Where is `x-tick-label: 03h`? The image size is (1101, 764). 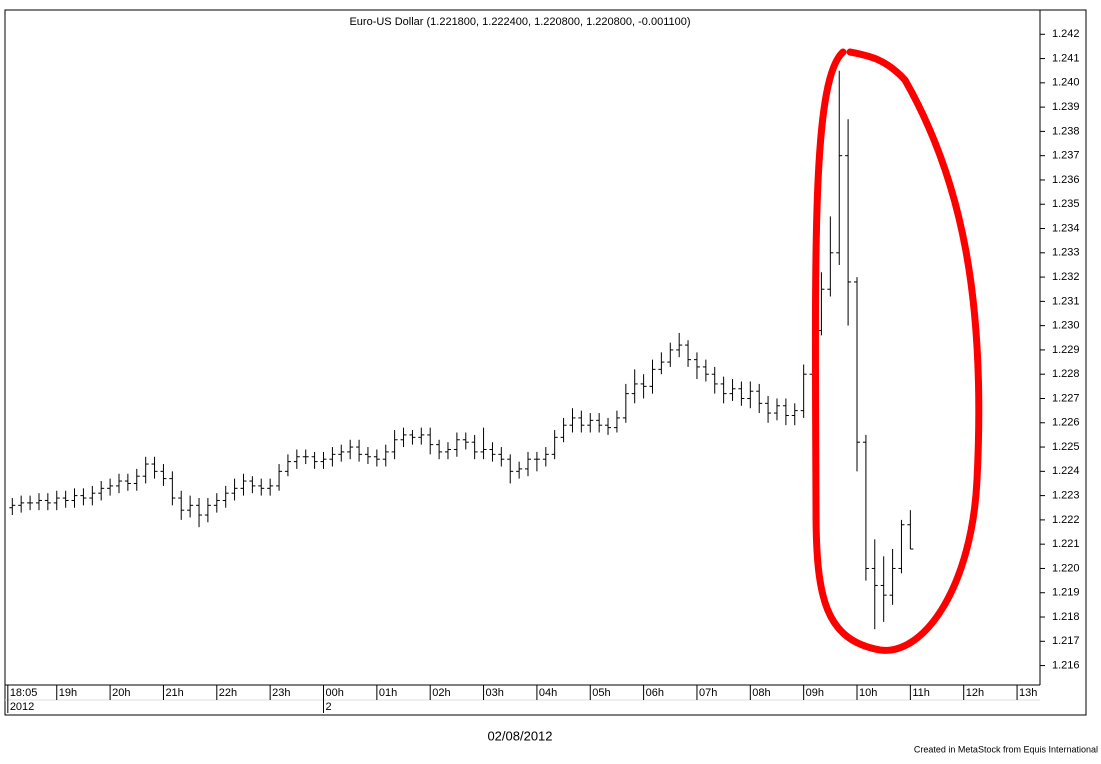
x-tick-label: 03h is located at coordinates (495, 693).